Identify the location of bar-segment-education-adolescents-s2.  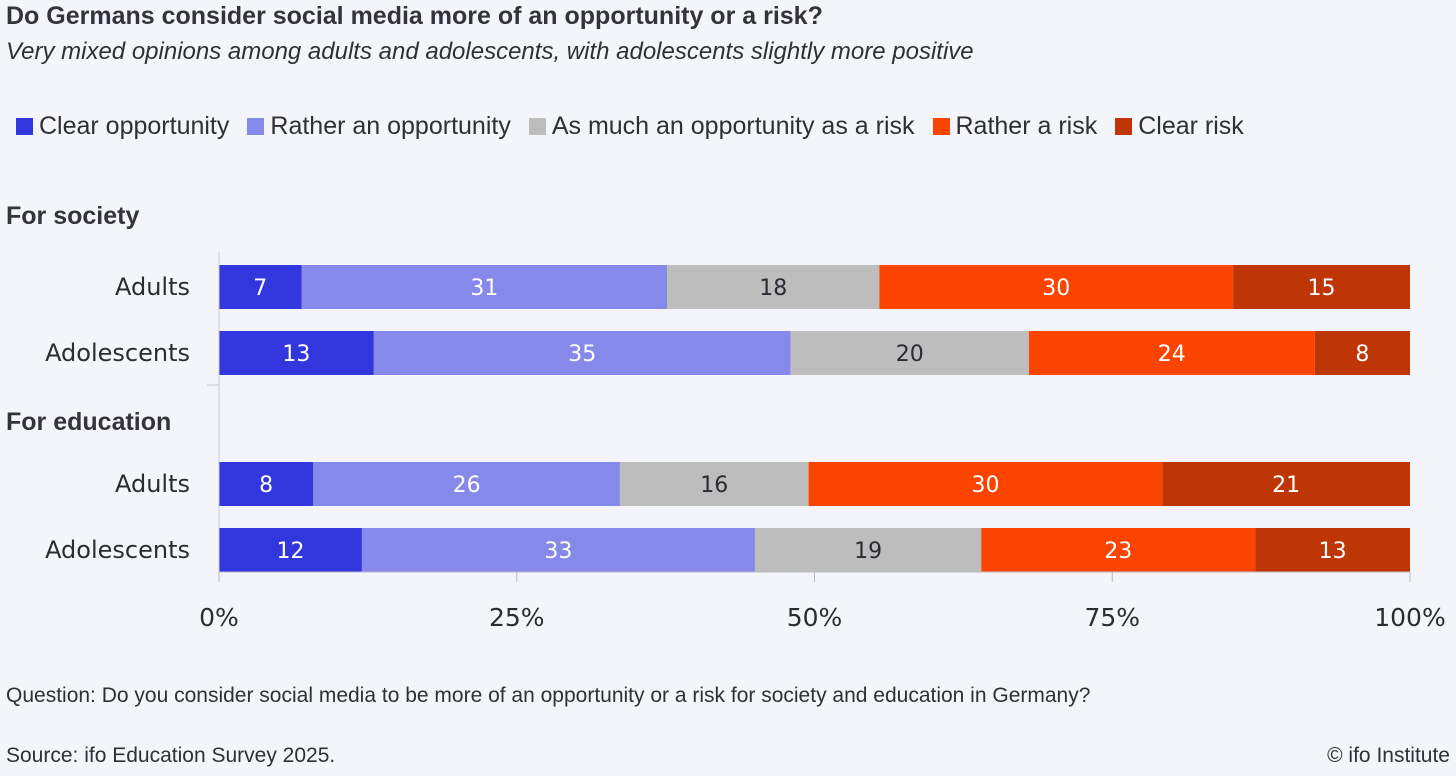
(868, 550).